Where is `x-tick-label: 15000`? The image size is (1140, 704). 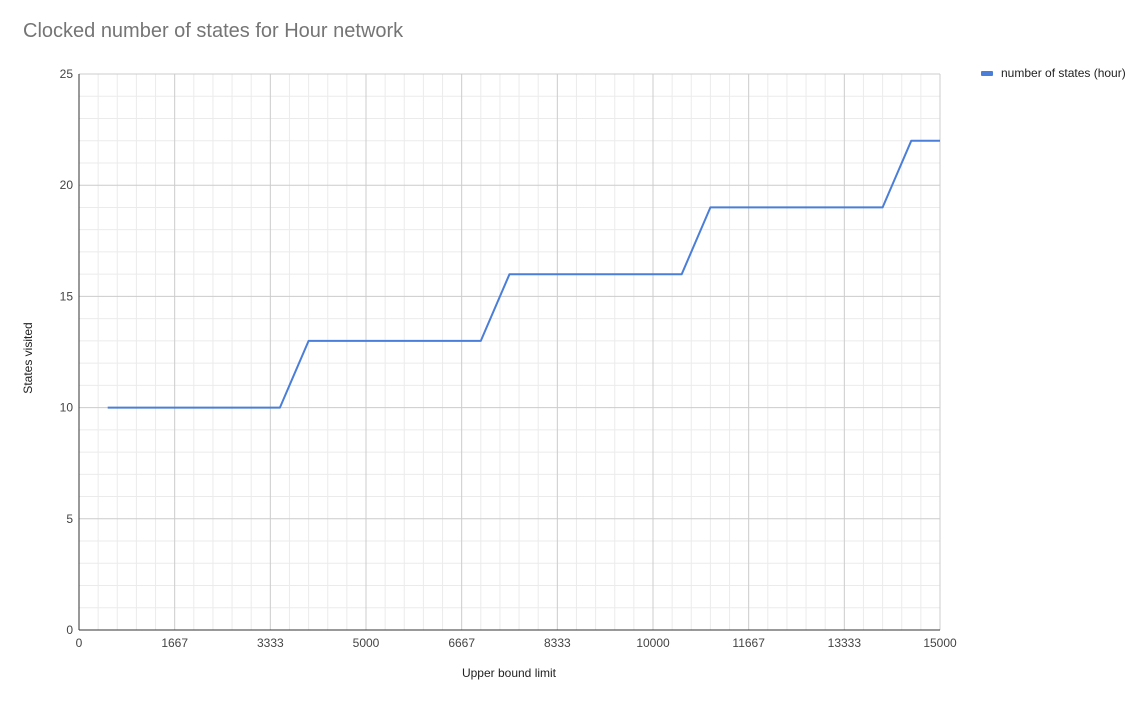
x-tick-label: 15000 is located at coordinates (940, 643).